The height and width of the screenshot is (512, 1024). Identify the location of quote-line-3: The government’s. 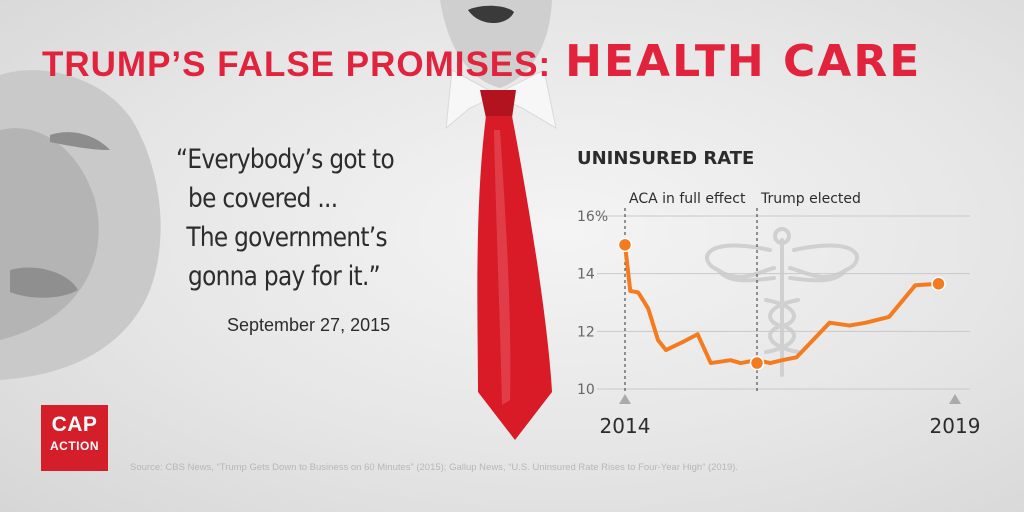
(286, 237).